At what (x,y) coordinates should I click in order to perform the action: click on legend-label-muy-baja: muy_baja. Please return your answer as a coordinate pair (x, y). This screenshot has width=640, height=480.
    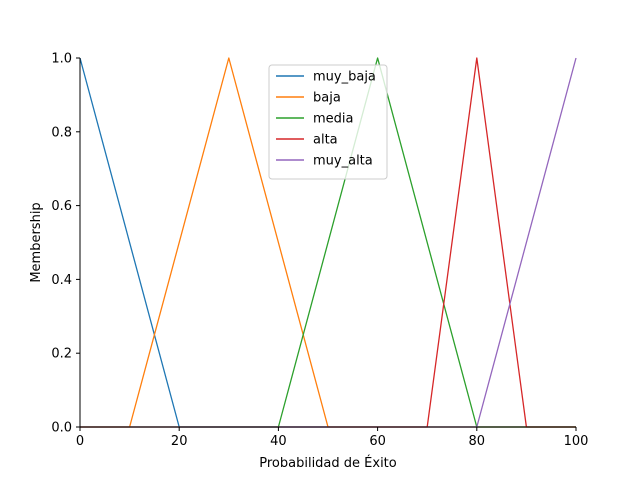
    Looking at the image, I should click on (344, 77).